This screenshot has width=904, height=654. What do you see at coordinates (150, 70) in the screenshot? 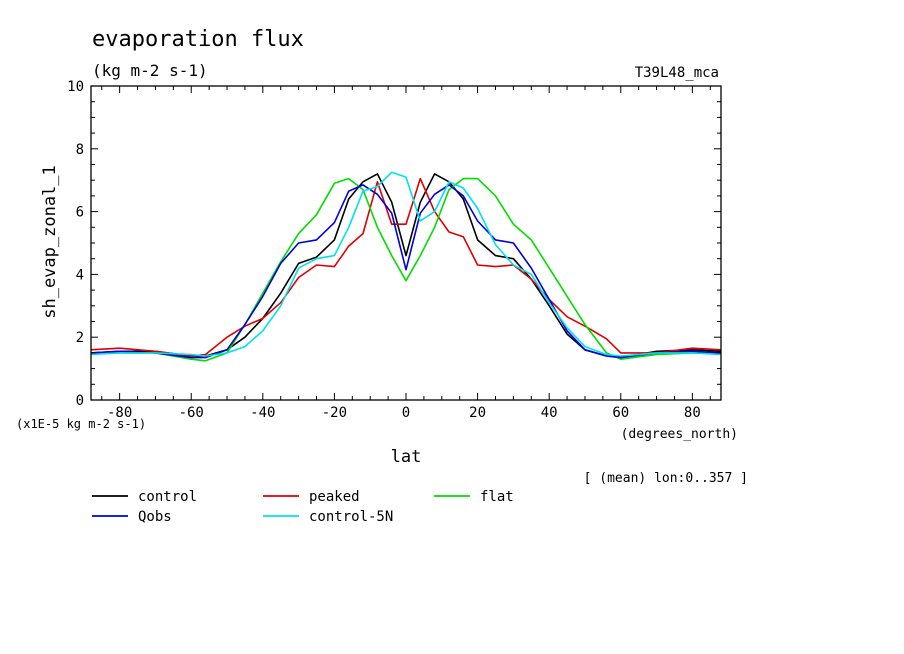
I see `chart-units: (kg m-2 s-1)` at bounding box center [150, 70].